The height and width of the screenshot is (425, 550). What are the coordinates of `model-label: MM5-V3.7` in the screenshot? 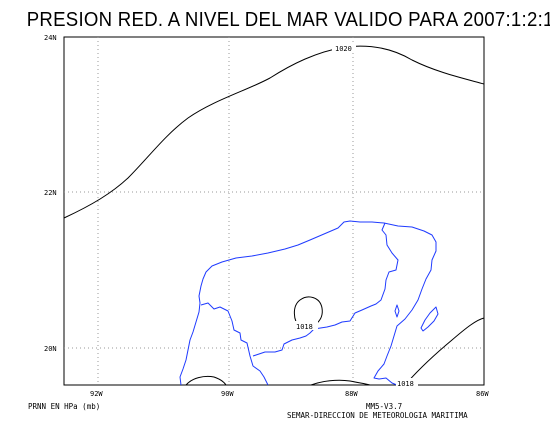 It's located at (384, 406).